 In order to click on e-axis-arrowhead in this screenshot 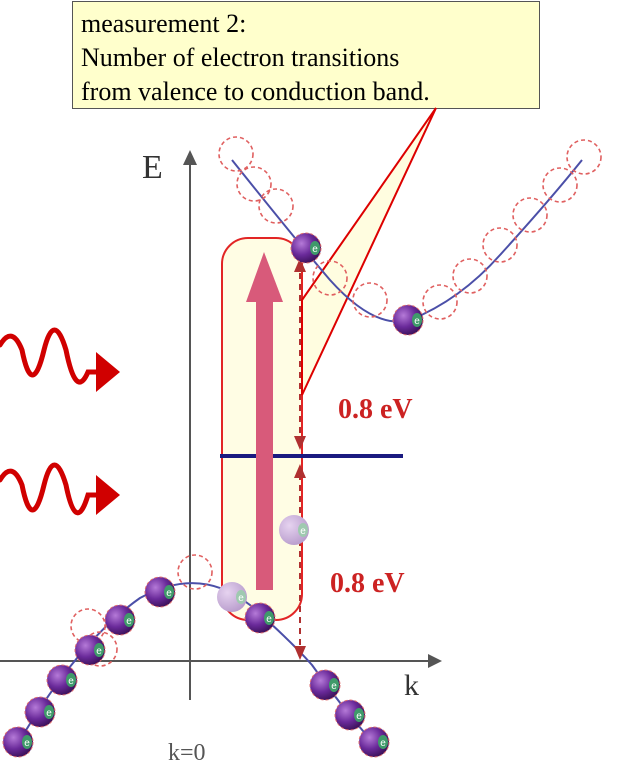, I will do `click(190, 157)`.